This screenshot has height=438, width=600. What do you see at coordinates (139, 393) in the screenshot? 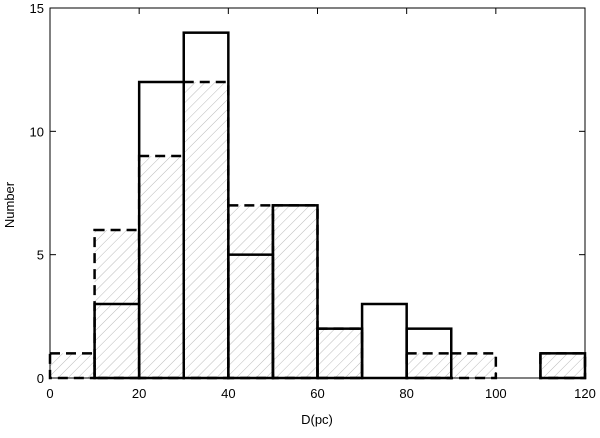
I see `x-tick-label: 20` at bounding box center [139, 393].